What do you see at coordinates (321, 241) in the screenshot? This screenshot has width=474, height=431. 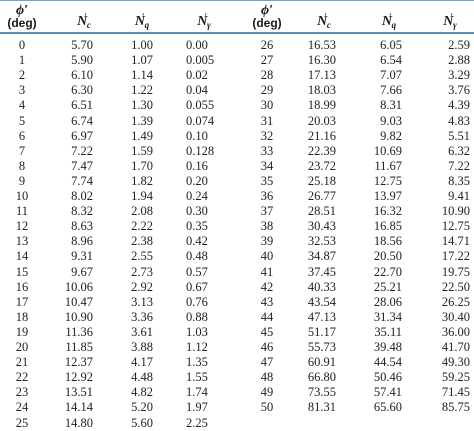 I see `right-cell-nc: 32.53` at bounding box center [321, 241].